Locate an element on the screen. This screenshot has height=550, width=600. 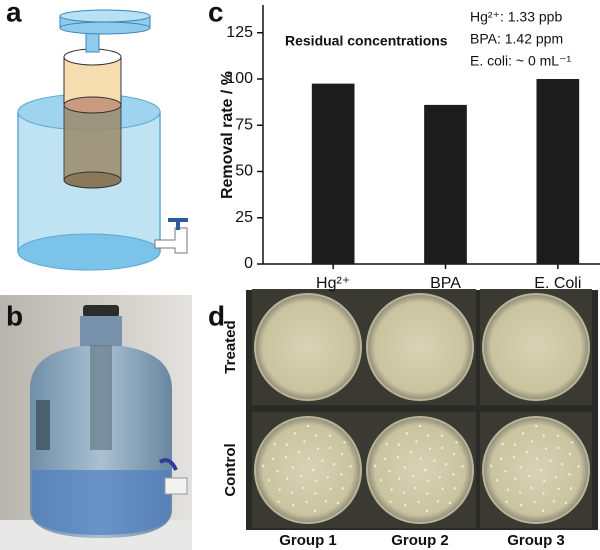
y-tick-label: 125 is located at coordinates (239, 32).